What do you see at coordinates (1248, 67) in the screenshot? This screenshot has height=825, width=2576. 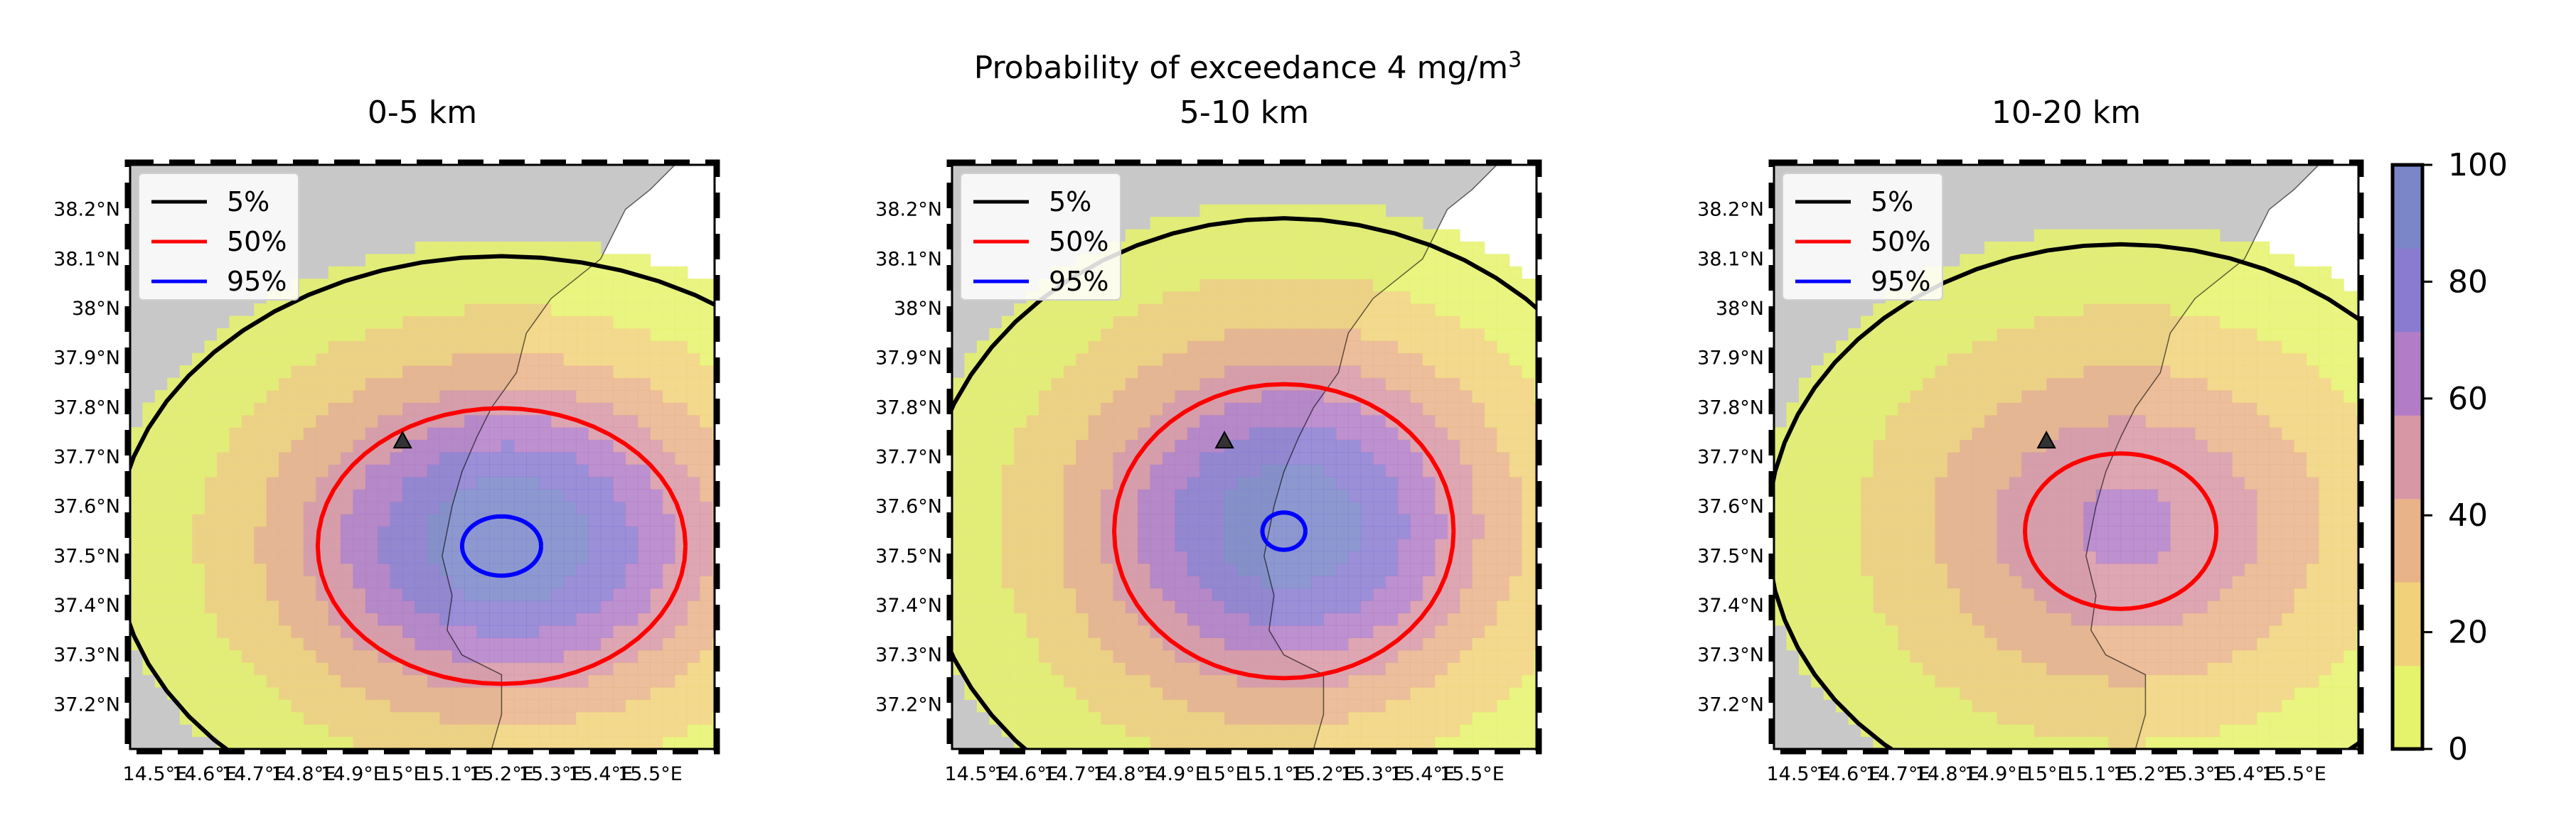 I see `figure-suptitle: Probability of exceedance 4 mg/m3` at bounding box center [1248, 67].